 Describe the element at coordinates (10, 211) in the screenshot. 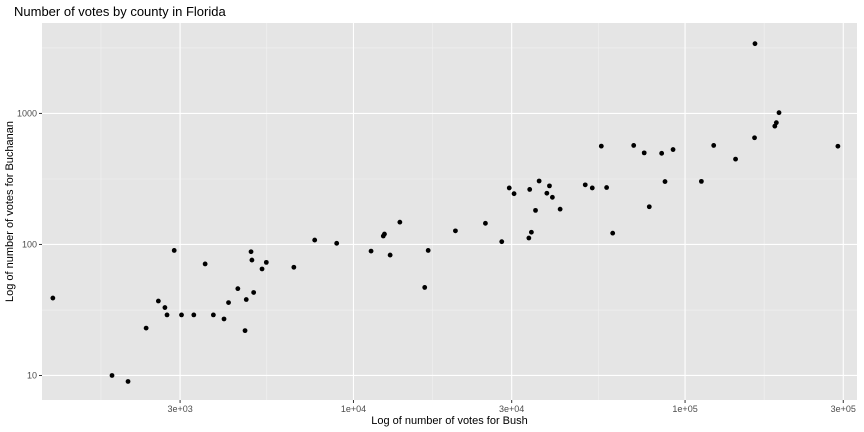

I see `y-axis-title: Log of number of votes for Buchanan` at that location.